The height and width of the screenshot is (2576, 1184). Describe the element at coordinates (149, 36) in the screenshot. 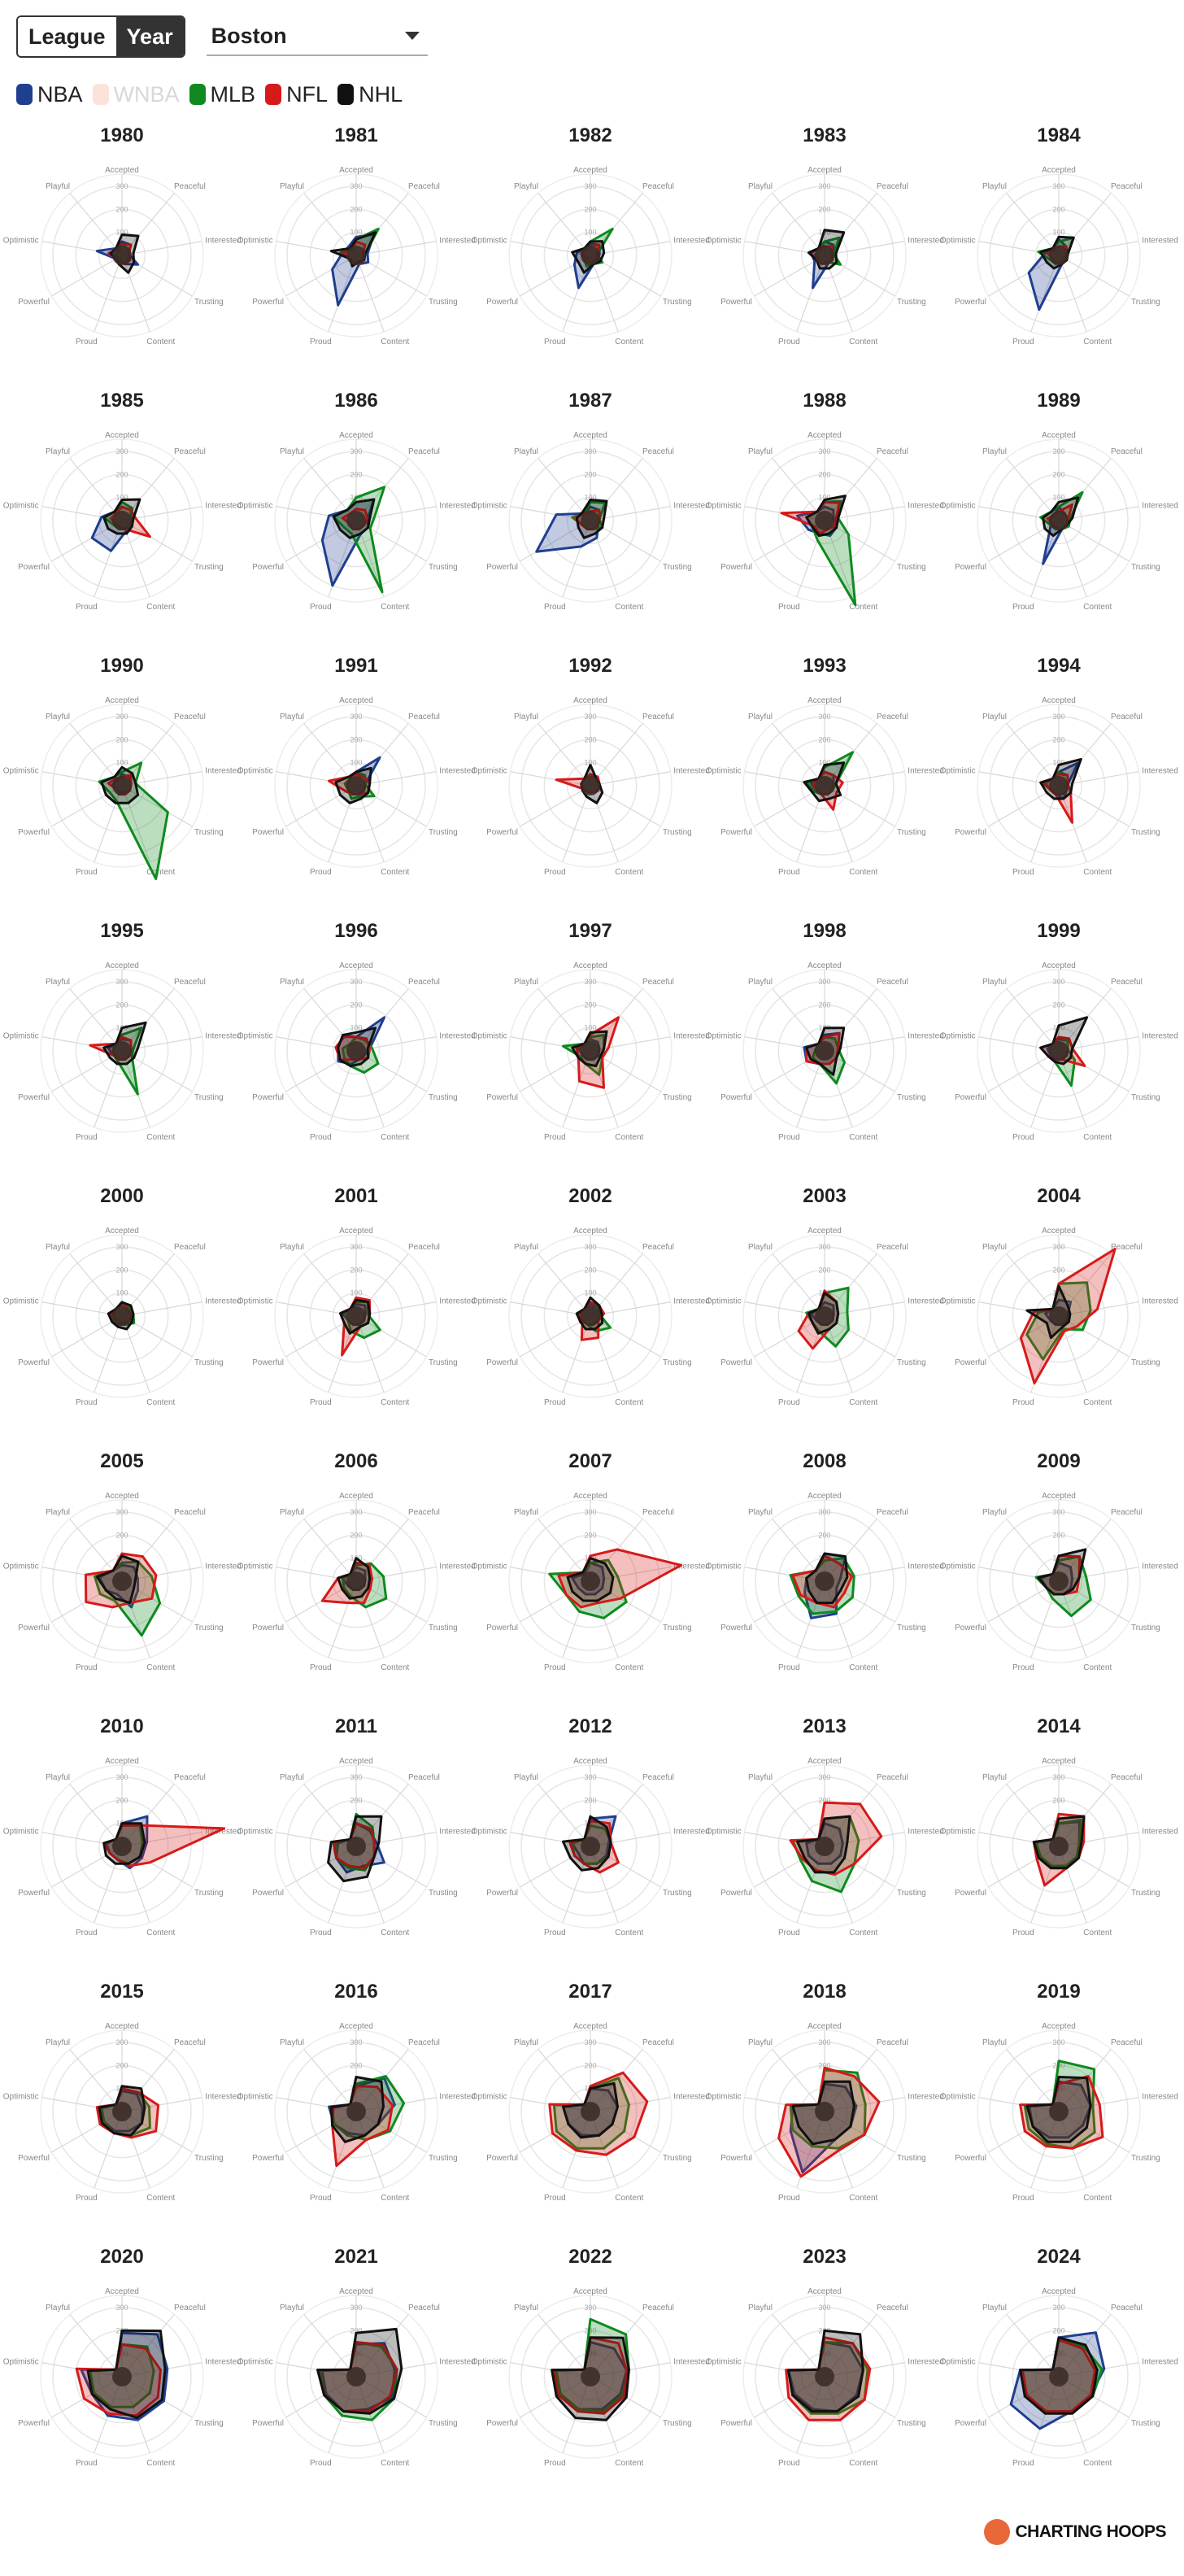

I see `toggle-year-option: Year` at that location.